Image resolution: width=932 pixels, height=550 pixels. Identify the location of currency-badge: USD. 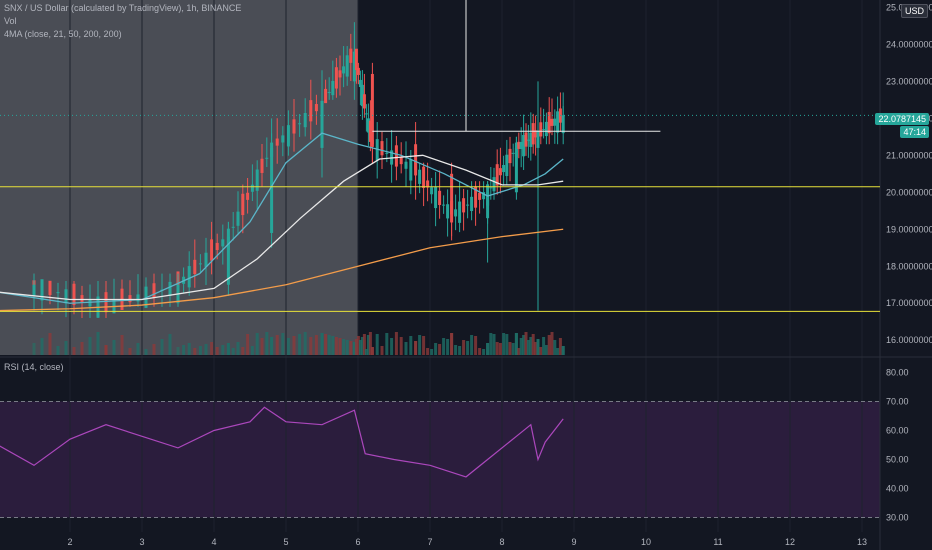
(914, 11).